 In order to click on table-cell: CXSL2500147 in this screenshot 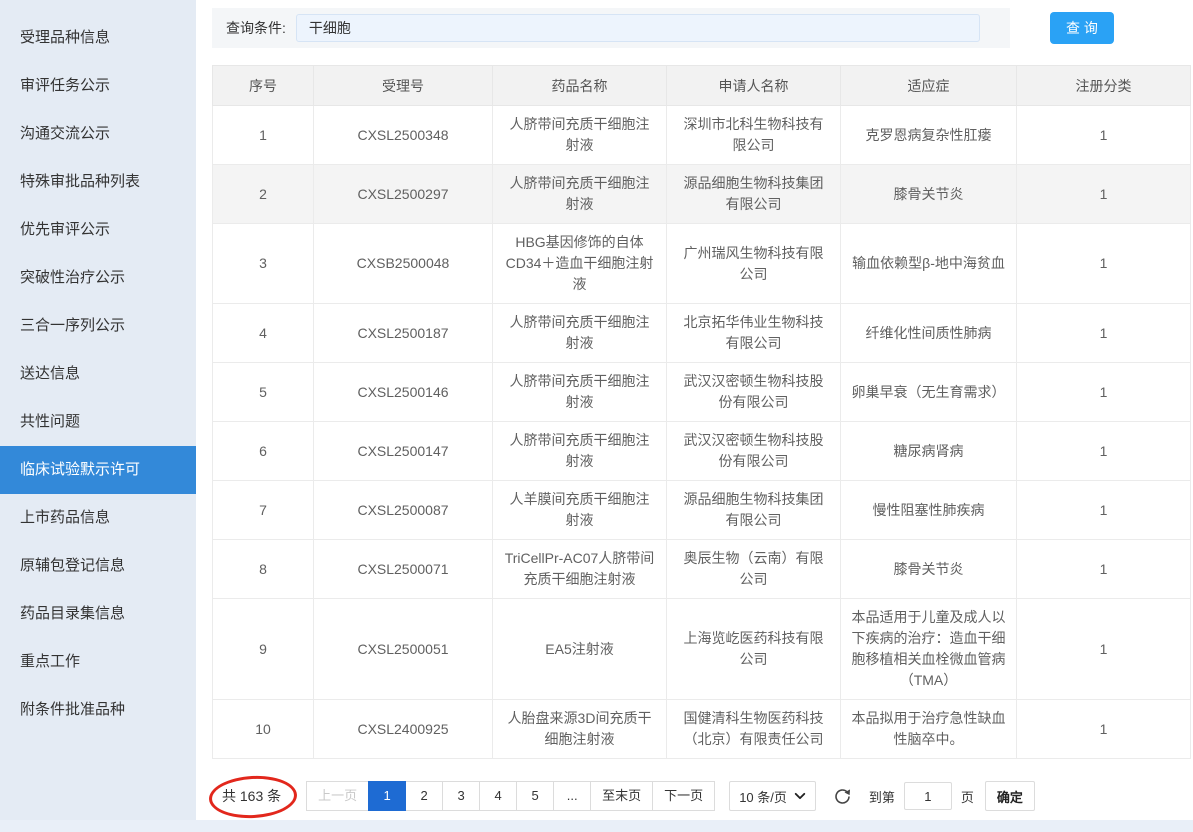, I will do `click(403, 451)`.